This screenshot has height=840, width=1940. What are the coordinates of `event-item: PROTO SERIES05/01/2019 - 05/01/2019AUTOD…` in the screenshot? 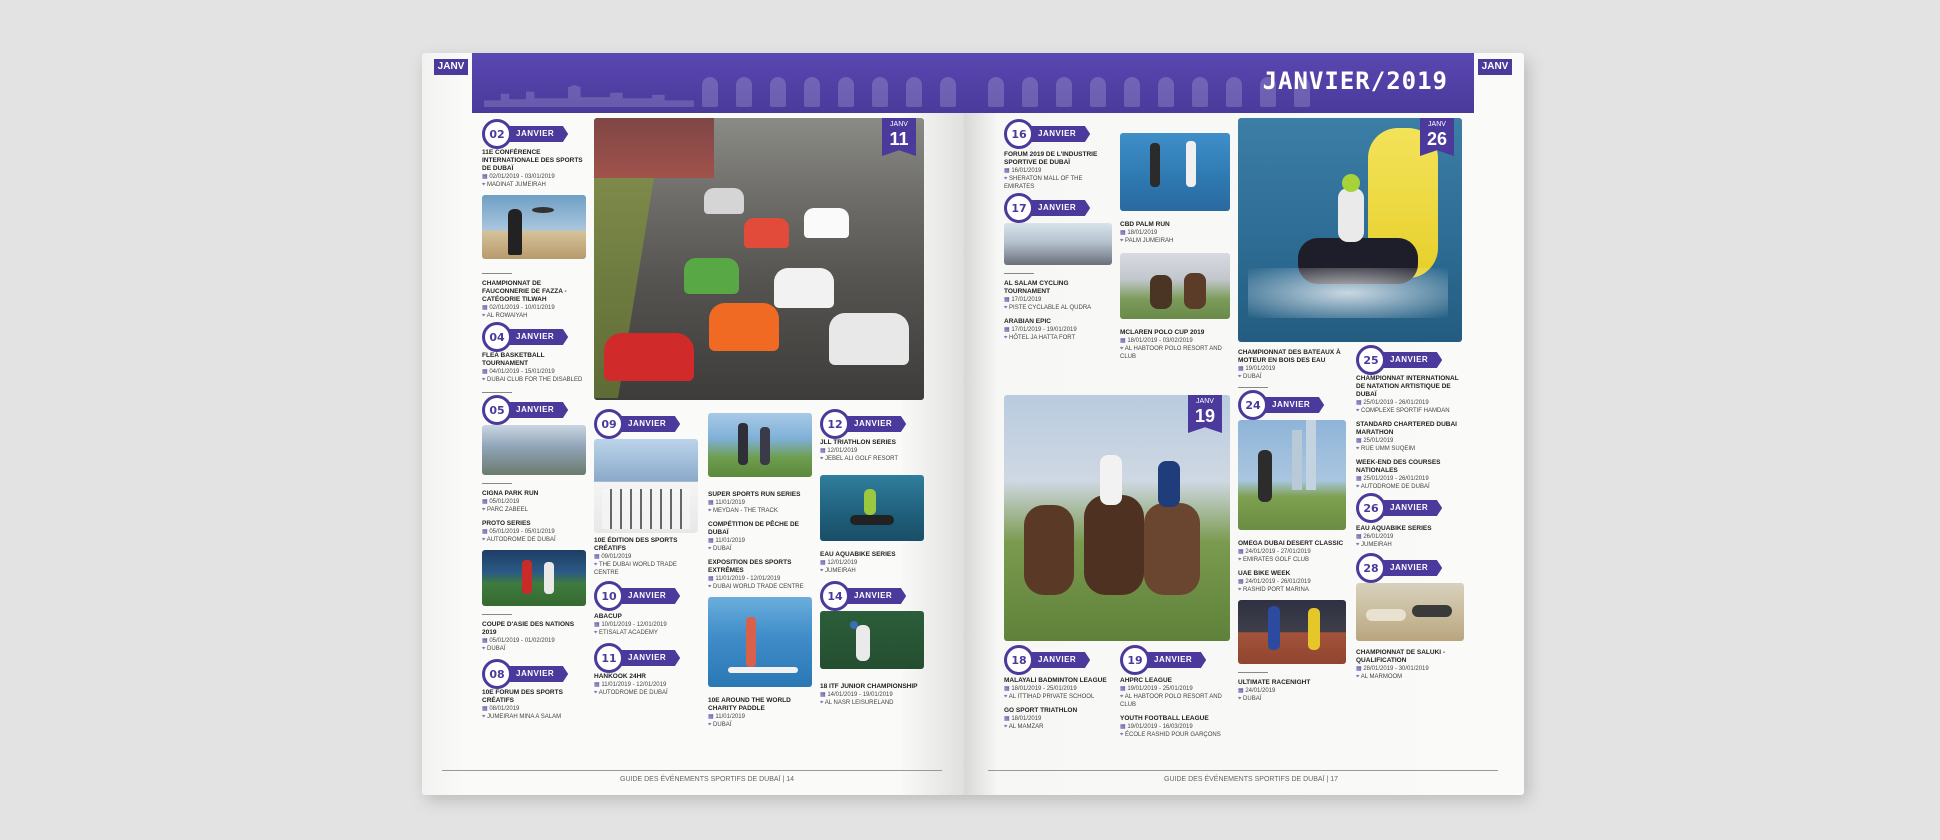 It's located at (534, 532).